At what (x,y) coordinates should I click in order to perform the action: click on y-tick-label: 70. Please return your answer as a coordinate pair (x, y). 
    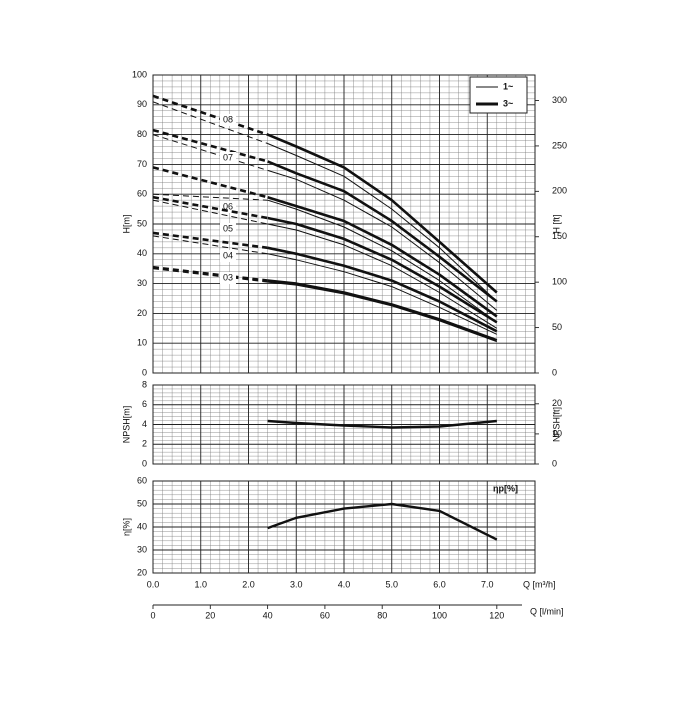
    Looking at the image, I should click on (142, 164).